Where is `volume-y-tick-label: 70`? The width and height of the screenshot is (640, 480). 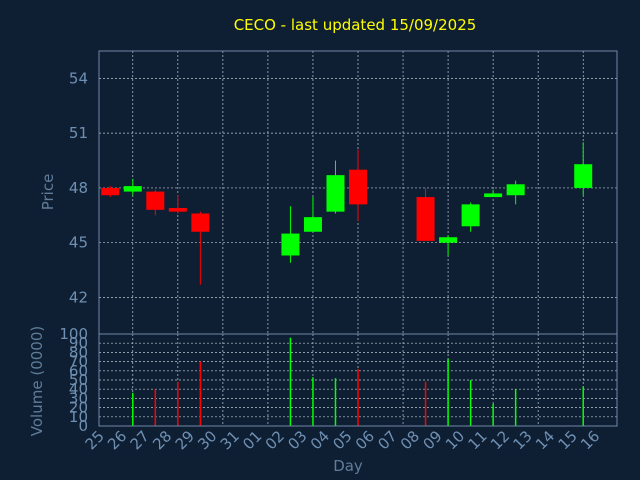
volume-y-tick-label: 70 is located at coordinates (78, 362).